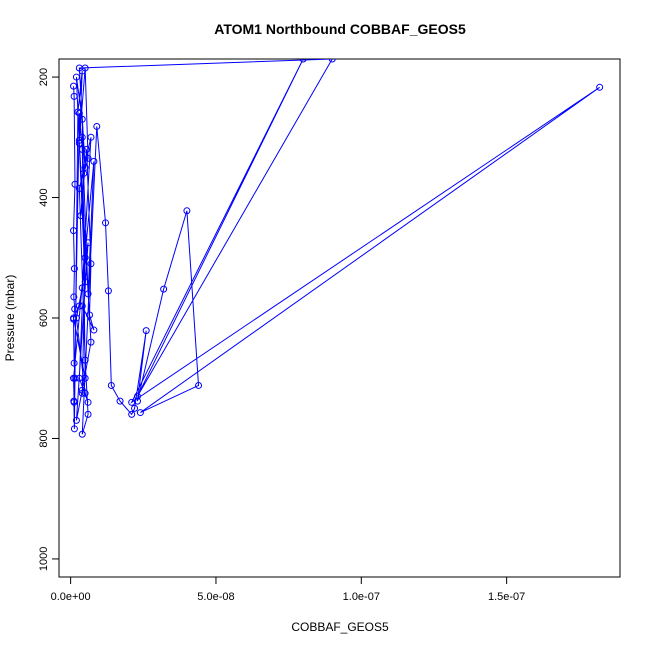 This screenshot has height=650, width=650. What do you see at coordinates (340, 627) in the screenshot?
I see `x-axis-label: COBBAF_GEOS5` at bounding box center [340, 627].